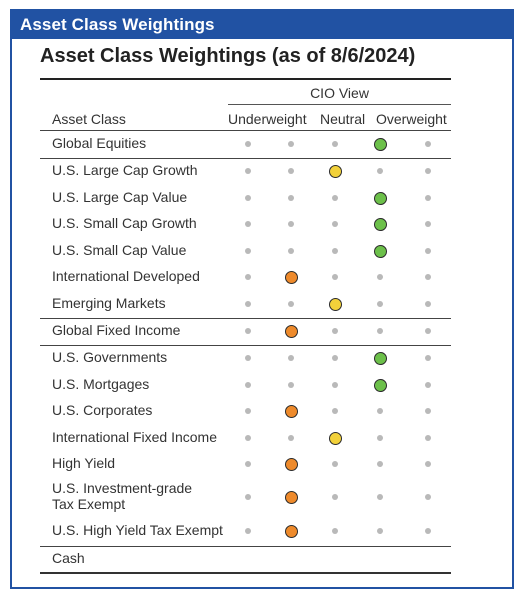 This screenshot has width=524, height=596. Describe the element at coordinates (120, 197) in the screenshot. I see `row-label-u-s-large-cap-value: U.S. Large Cap Value` at that location.